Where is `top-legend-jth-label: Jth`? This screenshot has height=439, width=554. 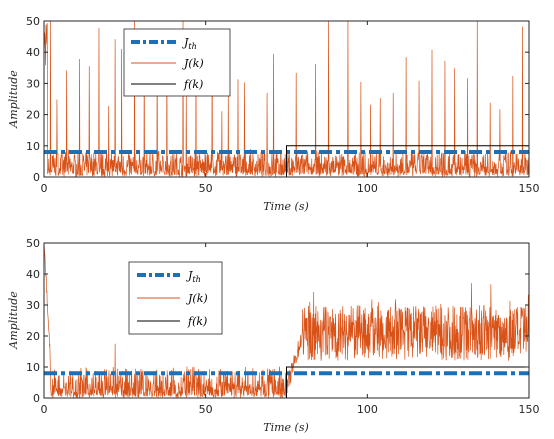
top-legend-jth-label: Jth is located at coordinates (189, 43).